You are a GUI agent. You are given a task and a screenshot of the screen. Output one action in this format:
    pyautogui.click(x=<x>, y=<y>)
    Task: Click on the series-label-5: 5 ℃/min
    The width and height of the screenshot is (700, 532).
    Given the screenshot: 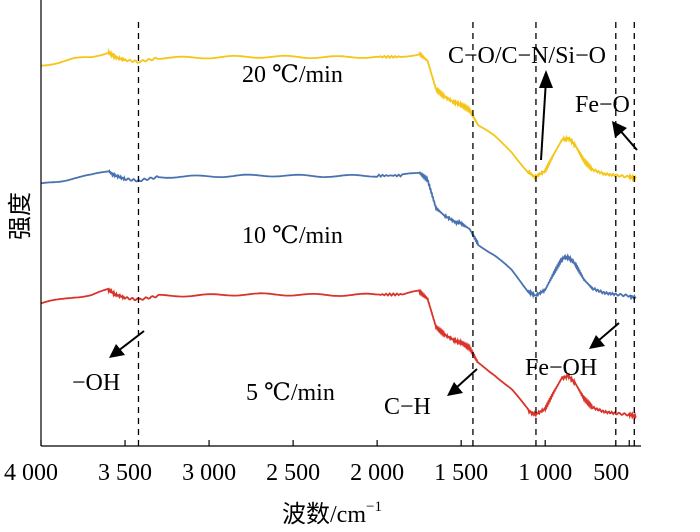 What is the action you would take?
    pyautogui.click(x=290, y=393)
    